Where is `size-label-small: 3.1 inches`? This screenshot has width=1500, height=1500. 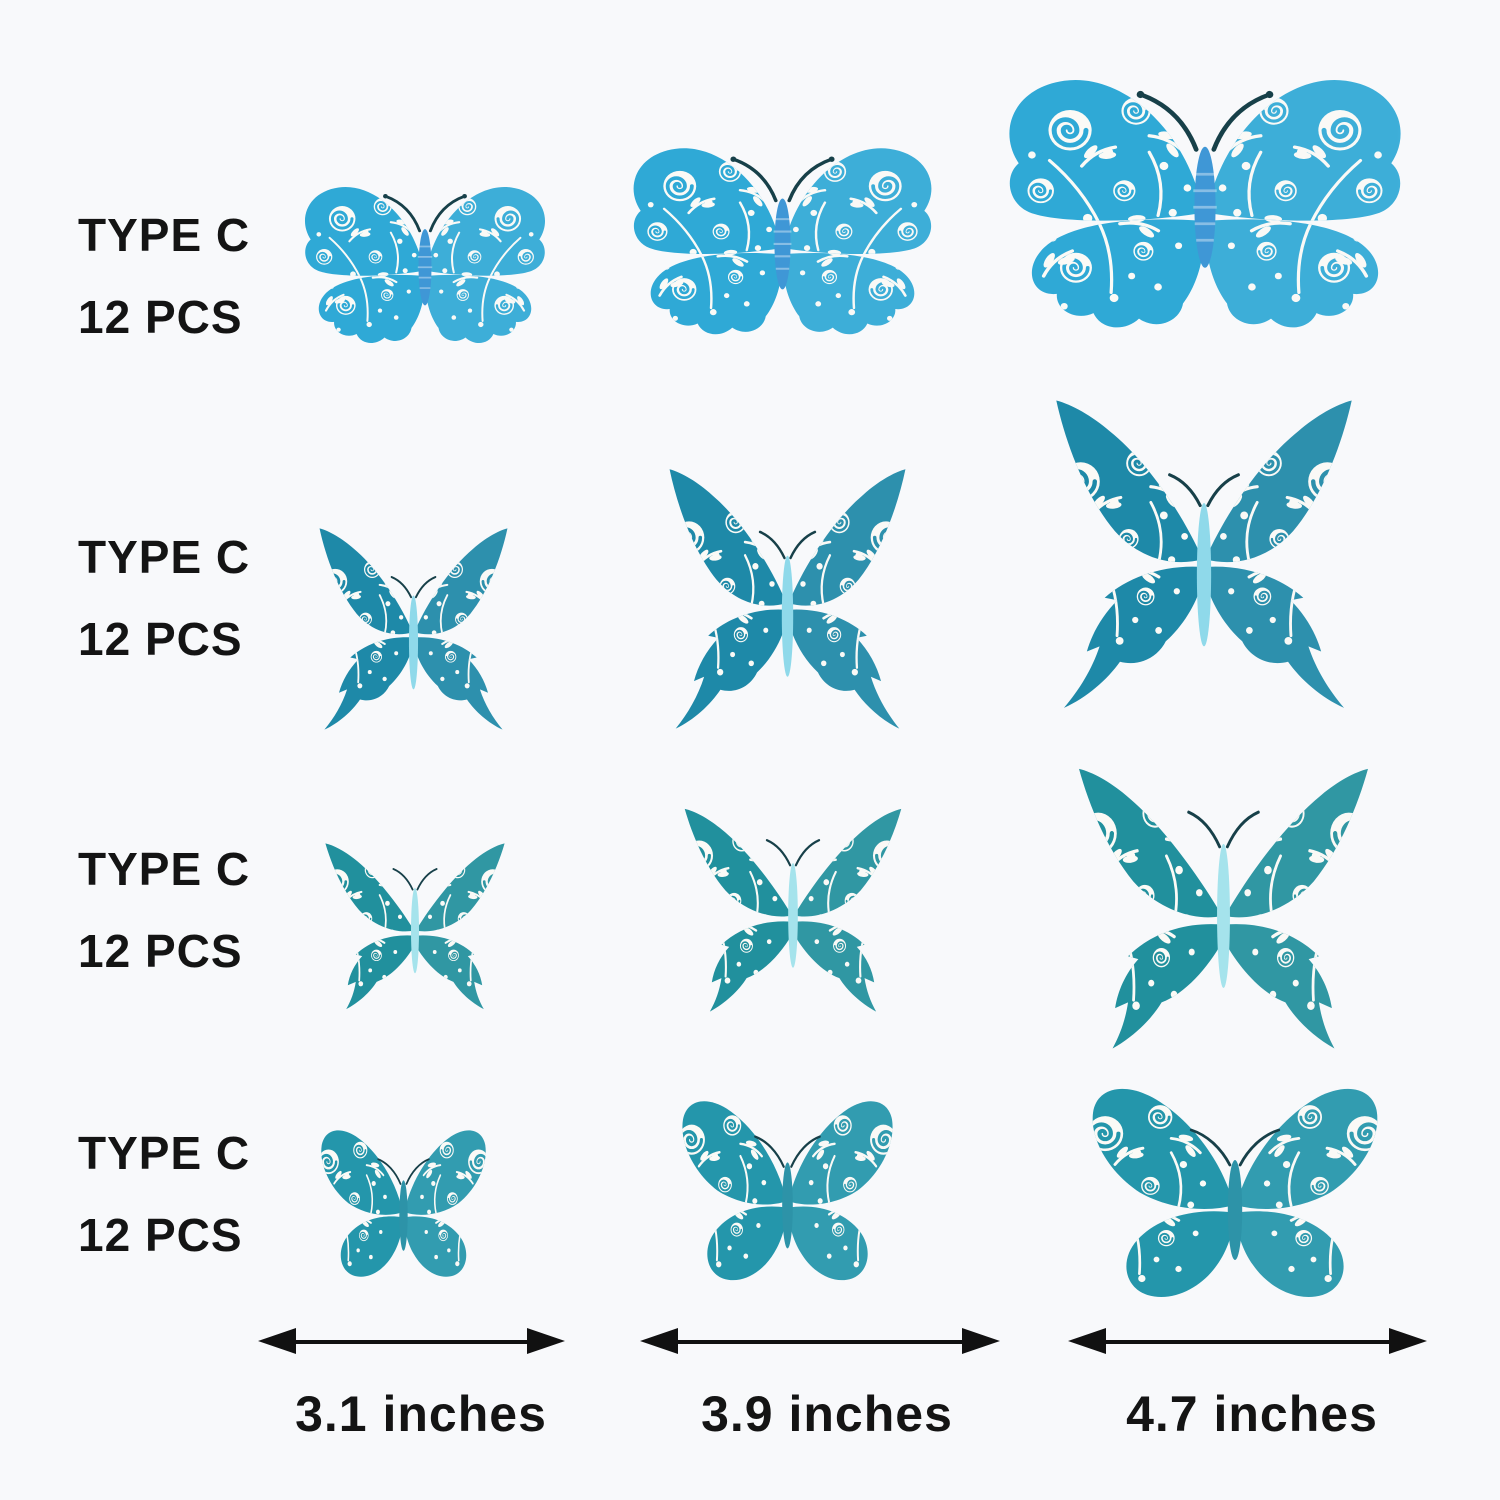
size-label-small: 3.1 inches is located at coordinates (421, 1414).